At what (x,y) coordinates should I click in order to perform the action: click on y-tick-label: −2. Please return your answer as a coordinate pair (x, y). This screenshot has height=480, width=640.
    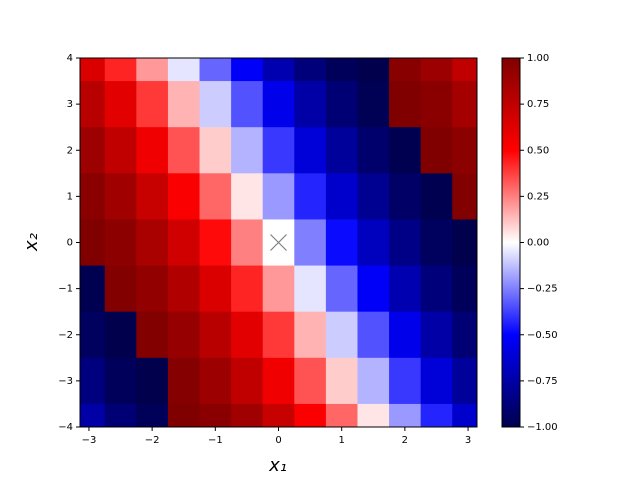
    Looking at the image, I should click on (65, 335).